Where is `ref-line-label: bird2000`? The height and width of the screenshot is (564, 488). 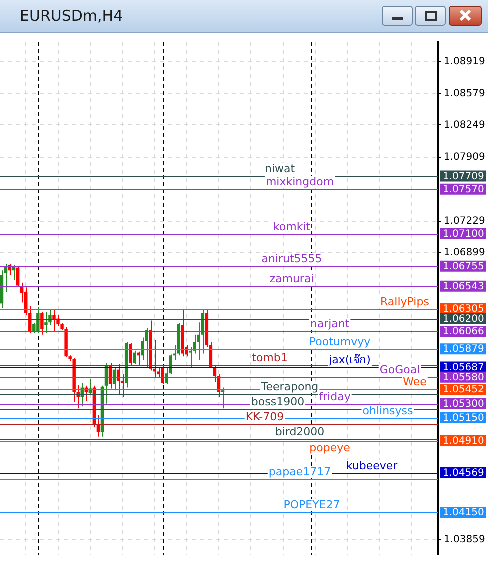
ref-line-label: bird2000 is located at coordinates (300, 431).